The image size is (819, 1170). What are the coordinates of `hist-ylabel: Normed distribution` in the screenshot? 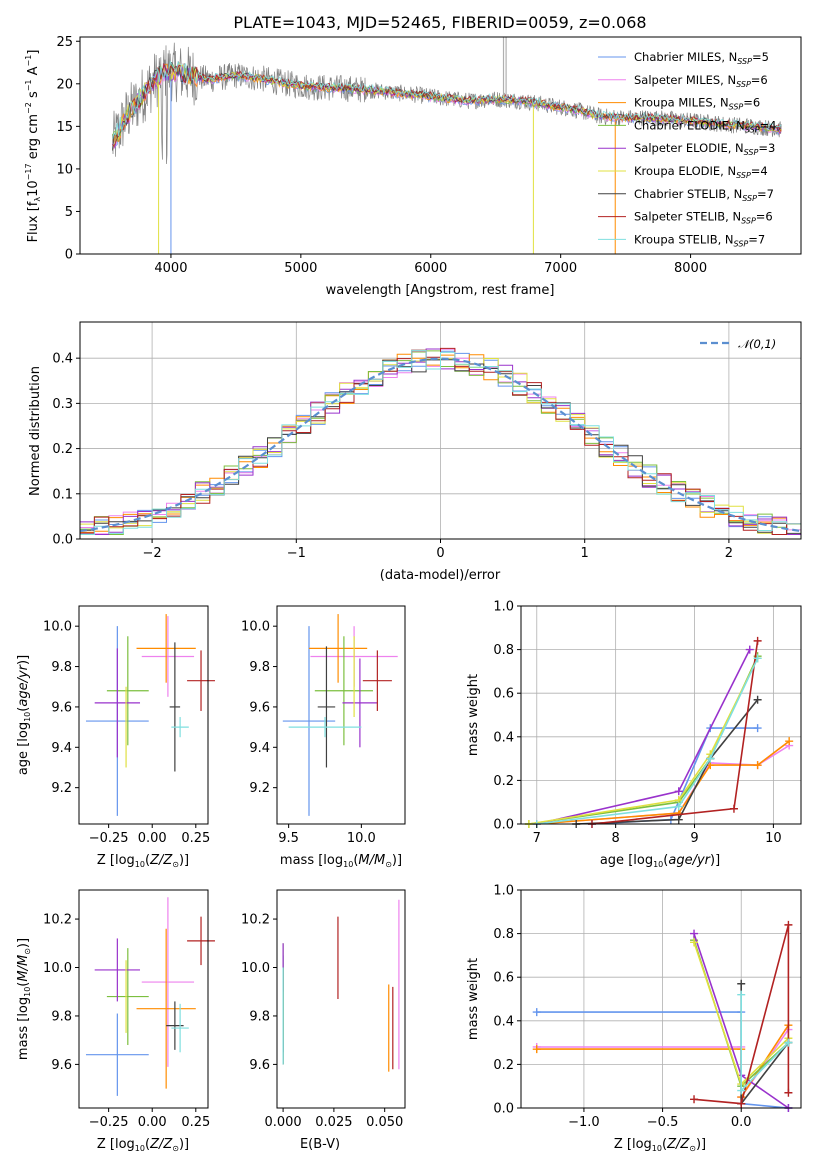 It's located at (35, 431).